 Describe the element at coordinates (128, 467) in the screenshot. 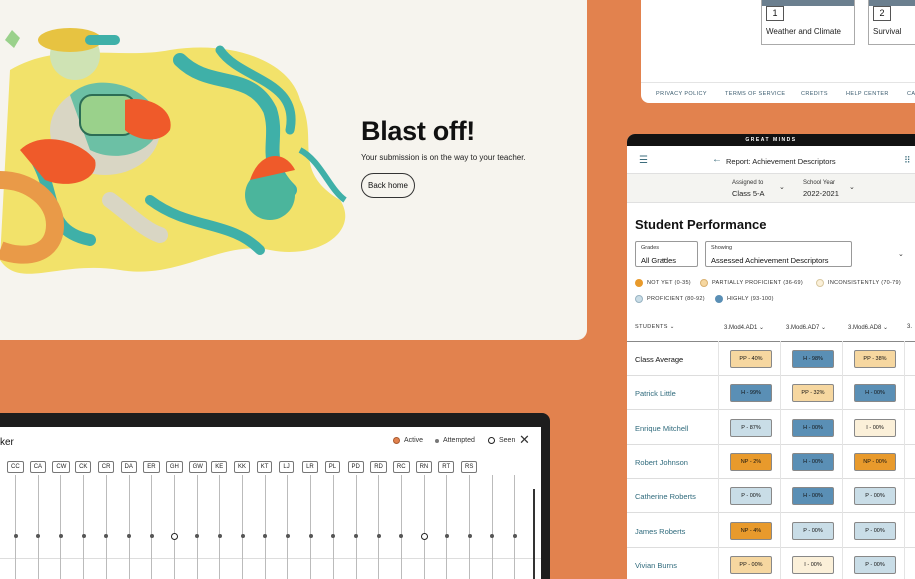

I see `letter-chip: DA` at that location.